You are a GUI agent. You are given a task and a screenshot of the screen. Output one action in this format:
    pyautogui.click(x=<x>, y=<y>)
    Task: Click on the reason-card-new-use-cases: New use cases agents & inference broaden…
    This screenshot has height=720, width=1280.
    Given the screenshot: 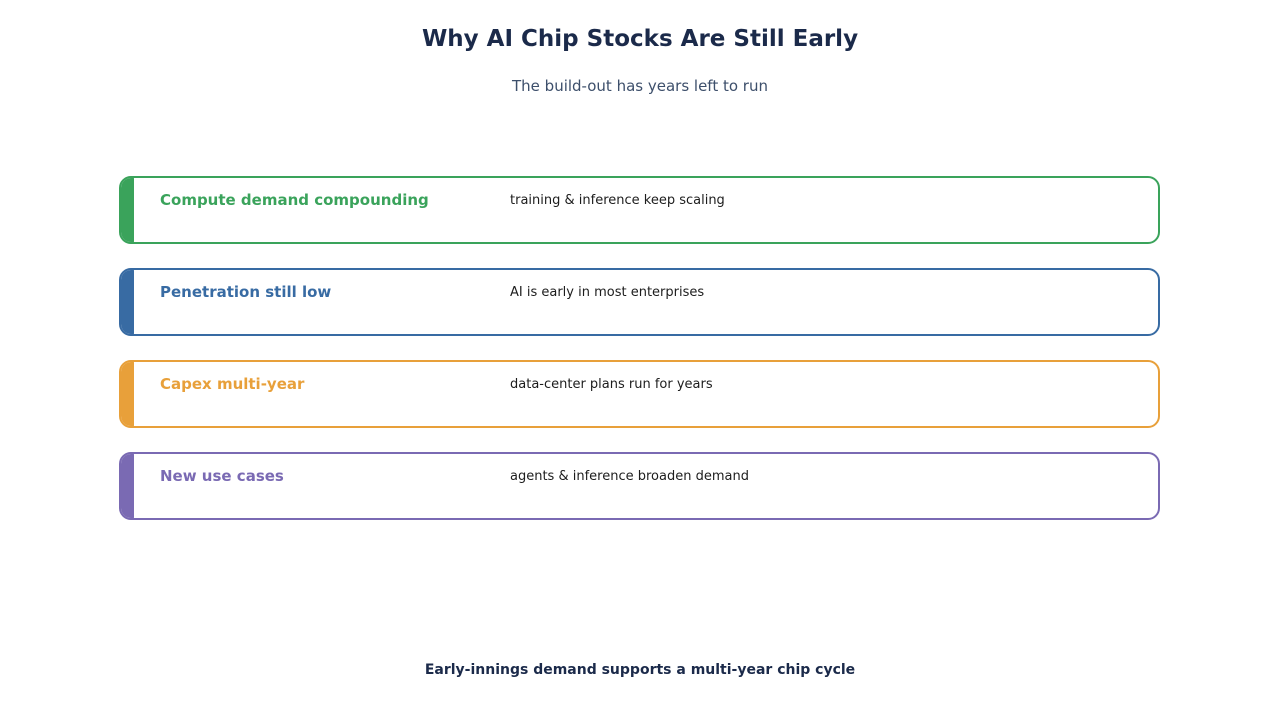 What is the action you would take?
    pyautogui.click(x=639, y=486)
    